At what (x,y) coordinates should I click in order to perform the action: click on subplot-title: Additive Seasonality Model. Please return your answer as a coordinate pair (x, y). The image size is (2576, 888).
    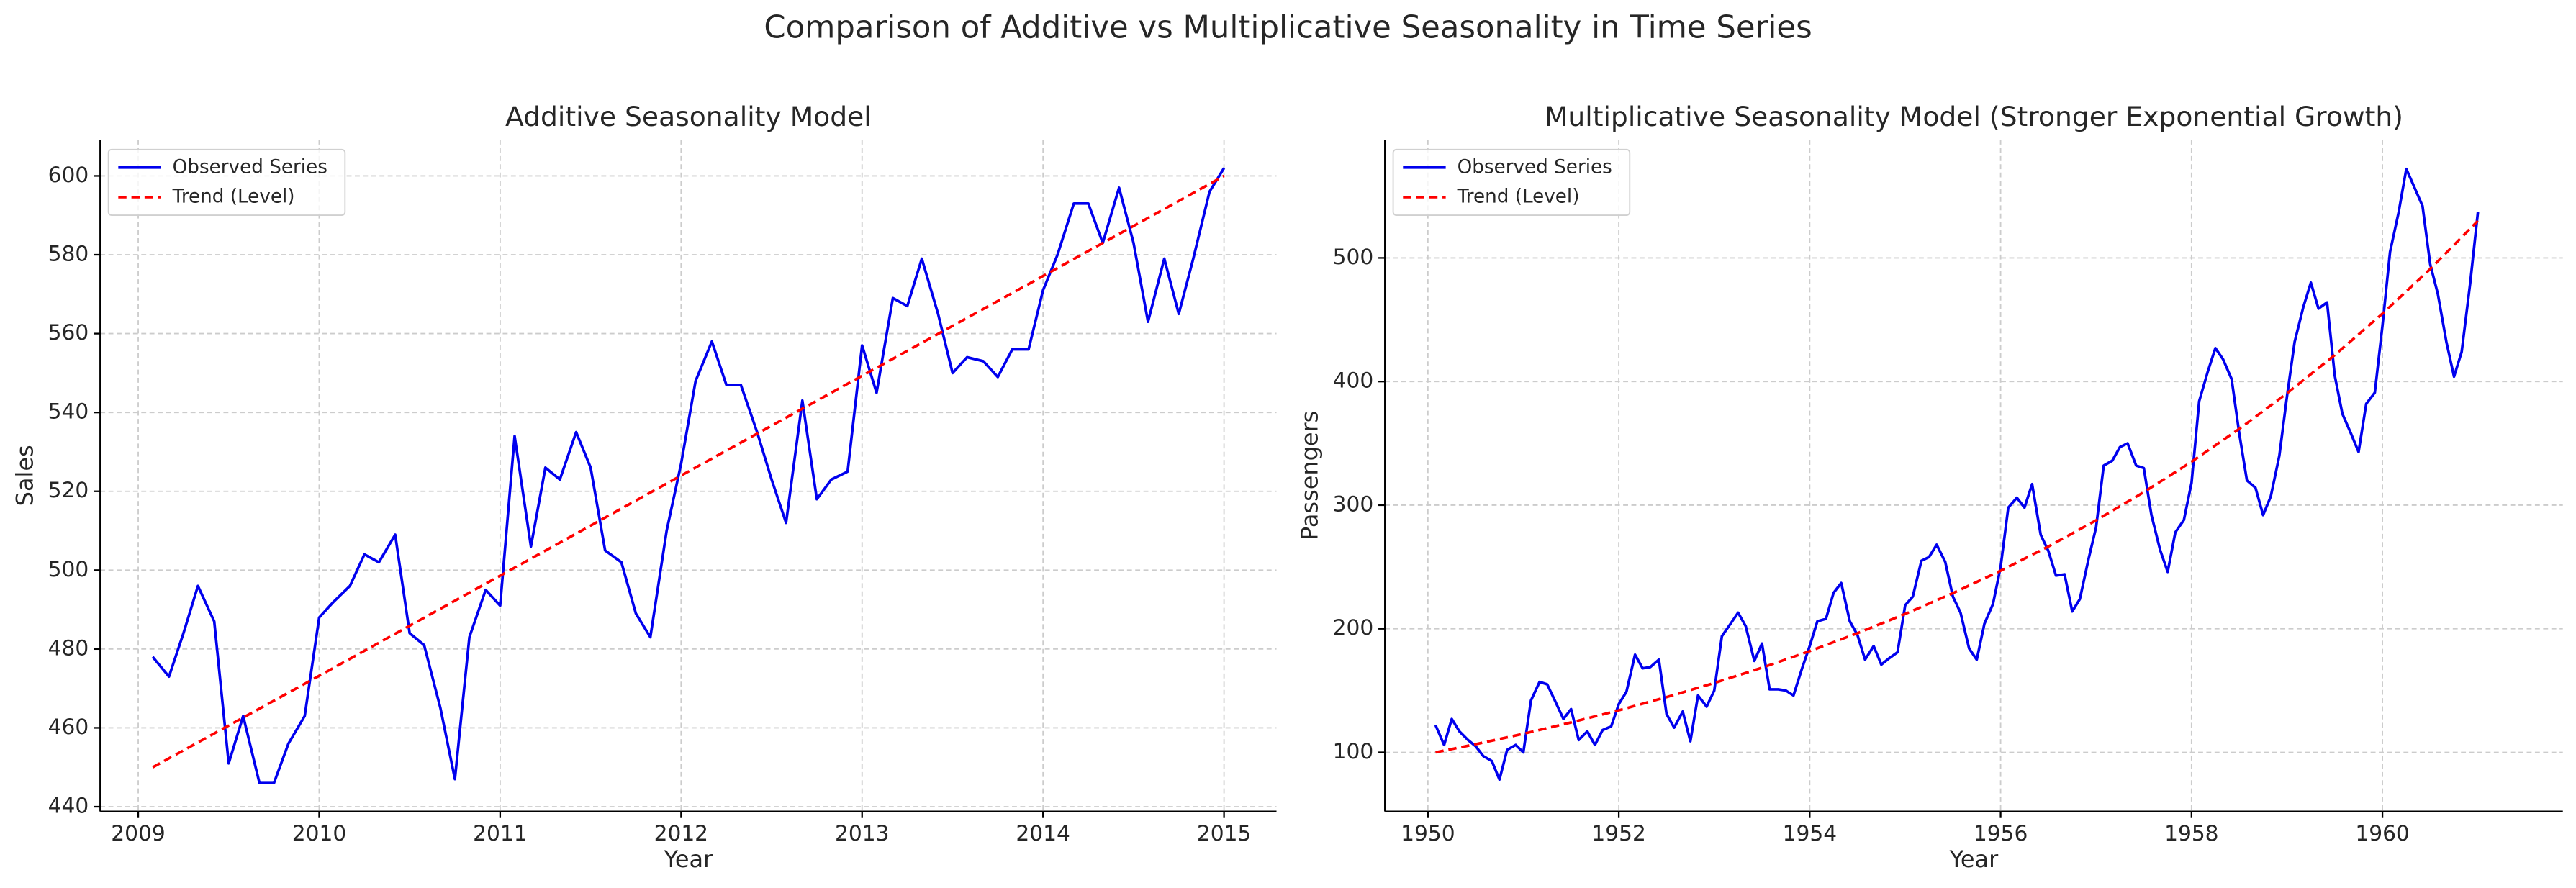
    Looking at the image, I should click on (688, 116).